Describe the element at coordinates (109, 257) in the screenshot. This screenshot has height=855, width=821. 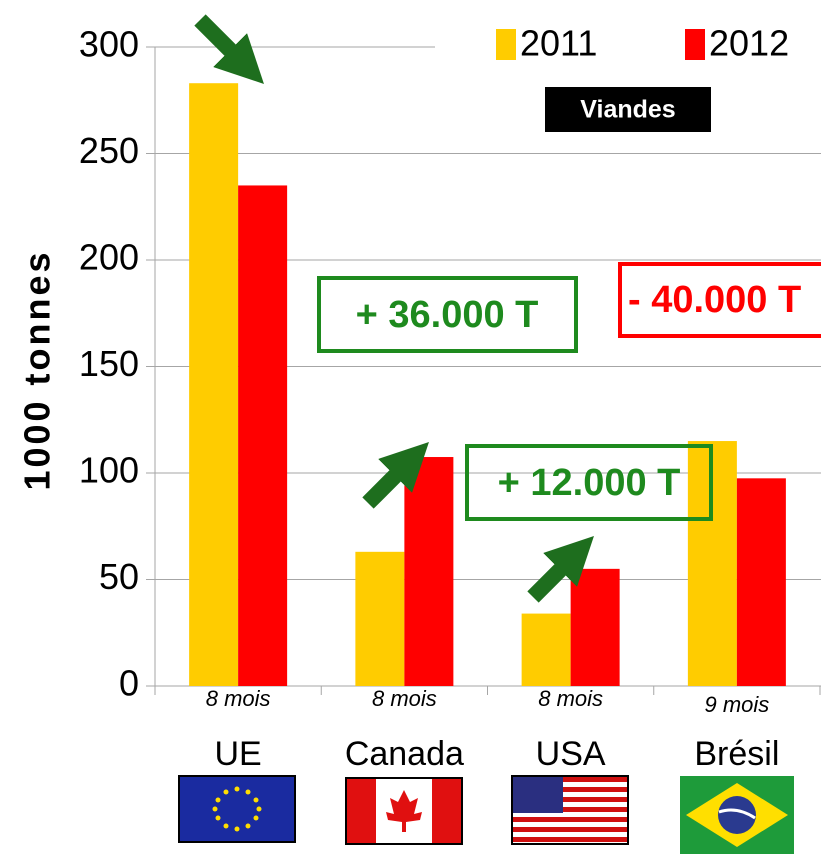
I see `y-tick-label: 200` at that location.